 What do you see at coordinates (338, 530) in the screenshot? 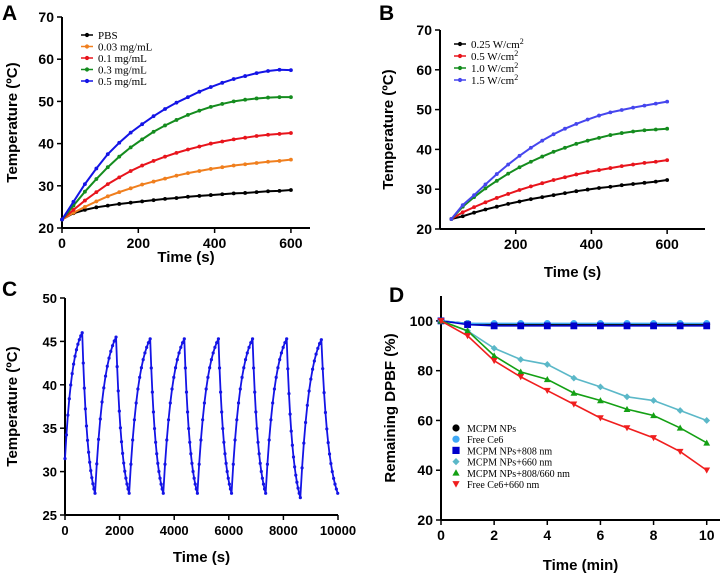
I see `x-tick-label: 10000` at bounding box center [338, 530].